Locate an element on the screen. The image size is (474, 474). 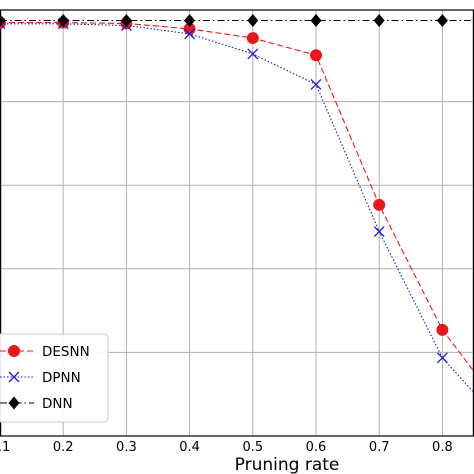
legend: DESNN DPNN DNN is located at coordinates (54, 378).